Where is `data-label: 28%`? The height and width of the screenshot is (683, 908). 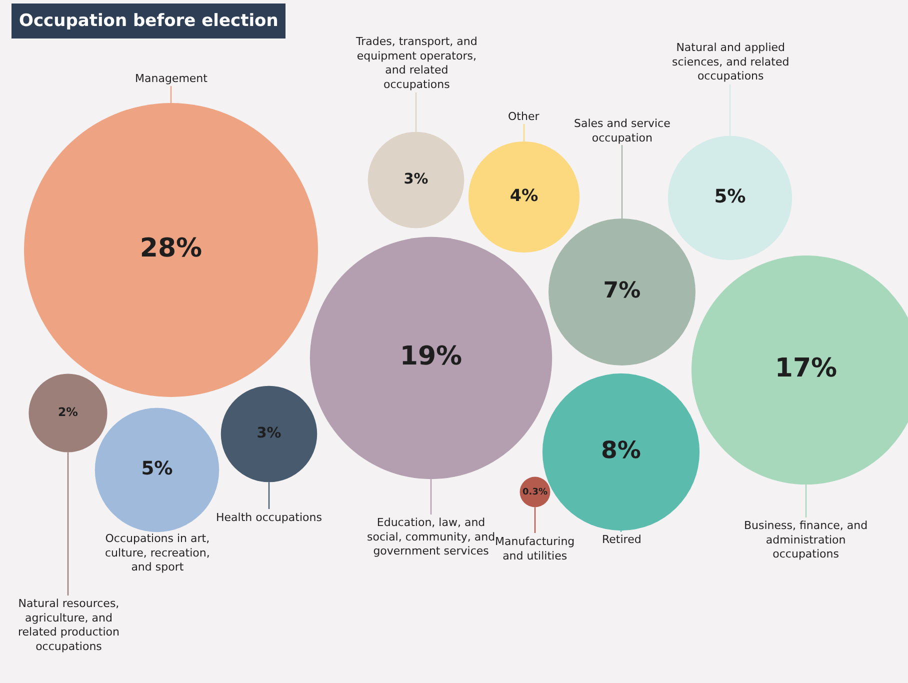 data-label: 28% is located at coordinates (171, 249).